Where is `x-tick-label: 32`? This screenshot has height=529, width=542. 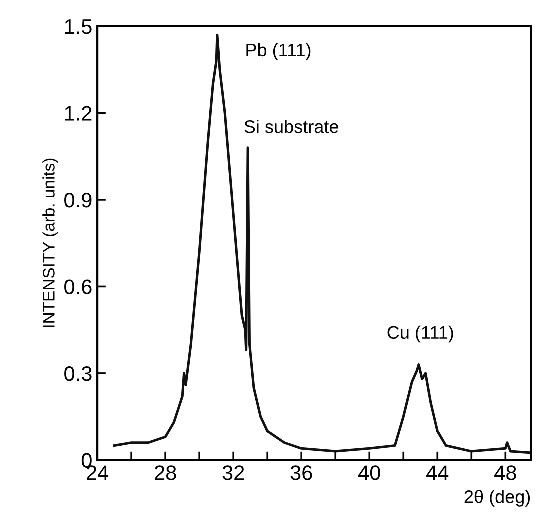
x-tick-label: 32 is located at coordinates (233, 473).